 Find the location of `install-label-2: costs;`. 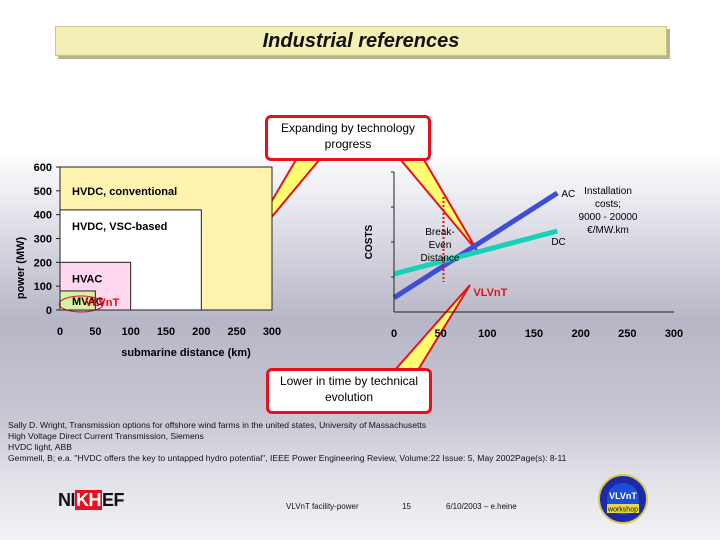

install-label-2: costs; is located at coordinates (608, 204).